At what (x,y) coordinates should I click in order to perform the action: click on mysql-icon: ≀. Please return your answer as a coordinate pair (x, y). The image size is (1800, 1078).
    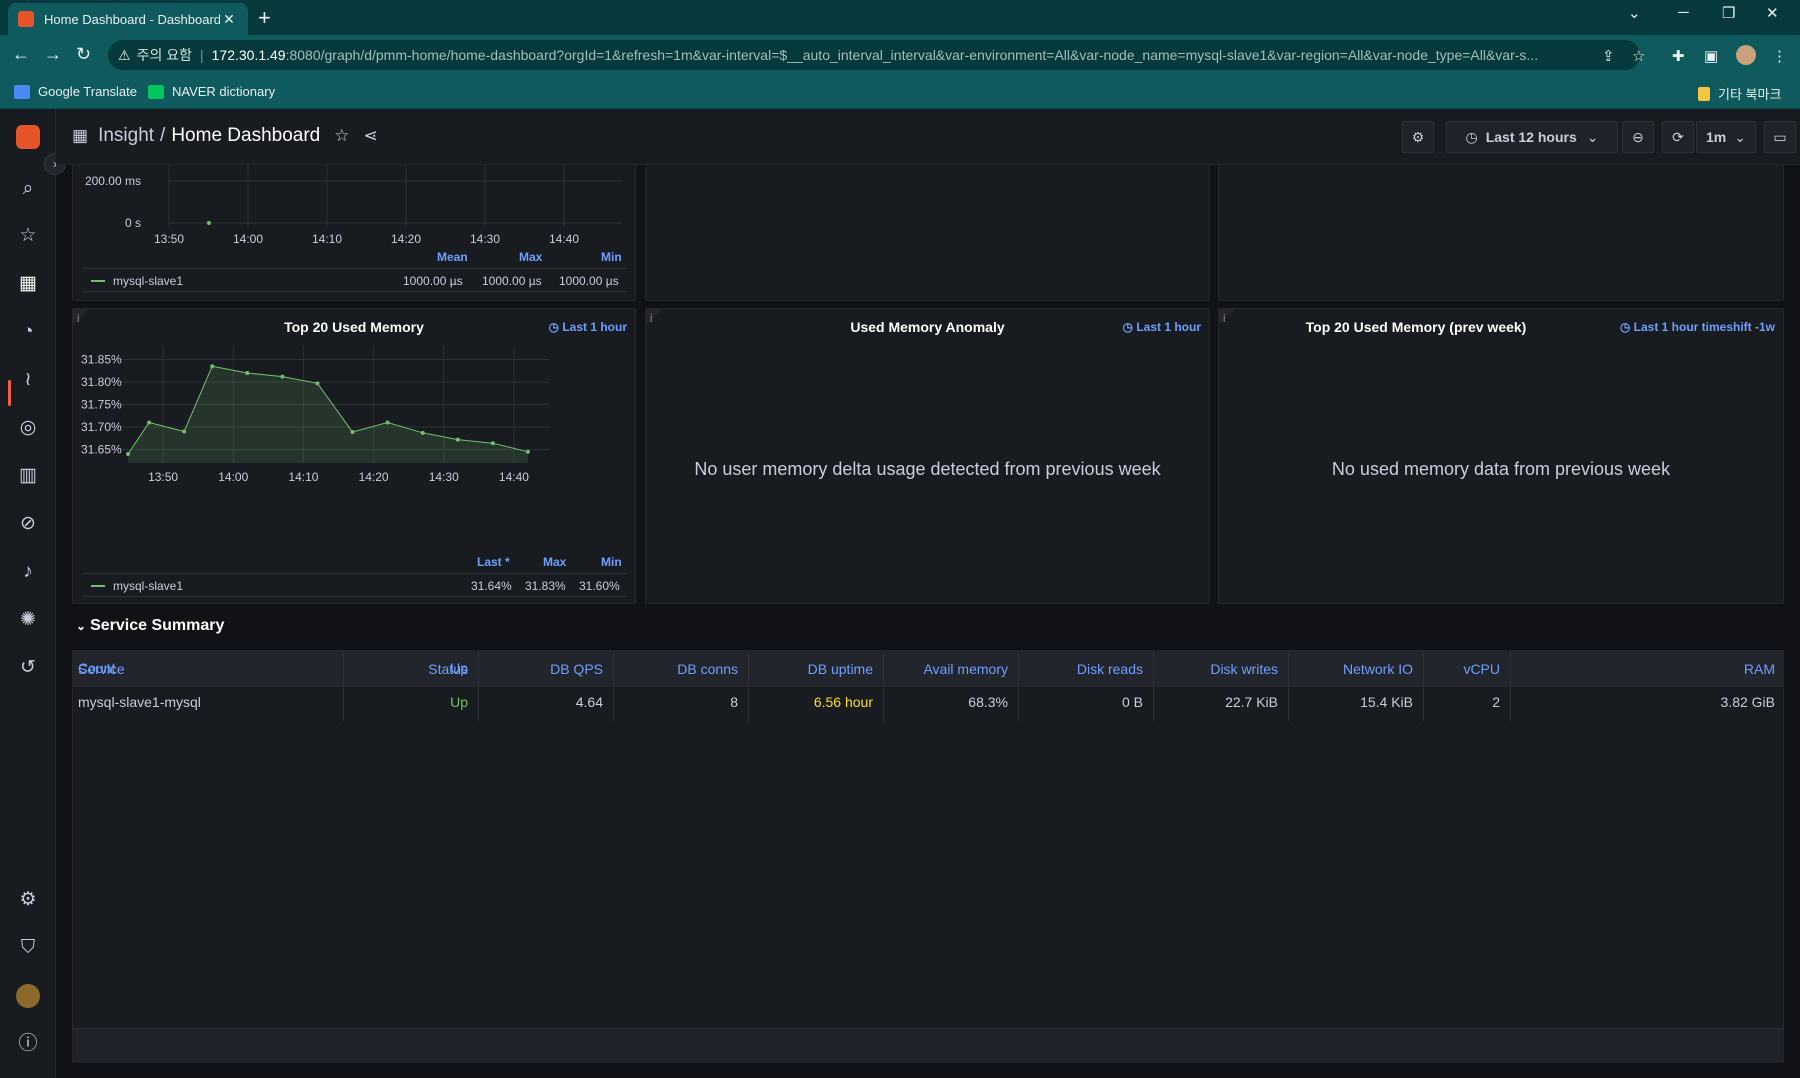
    Looking at the image, I should click on (28, 379).